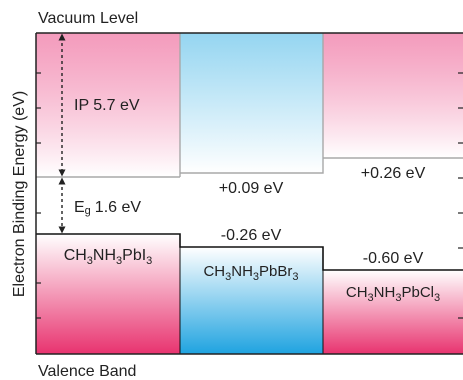 The width and height of the screenshot is (463, 380). I want to click on cb-edge-pbbr3, so click(251, 105).